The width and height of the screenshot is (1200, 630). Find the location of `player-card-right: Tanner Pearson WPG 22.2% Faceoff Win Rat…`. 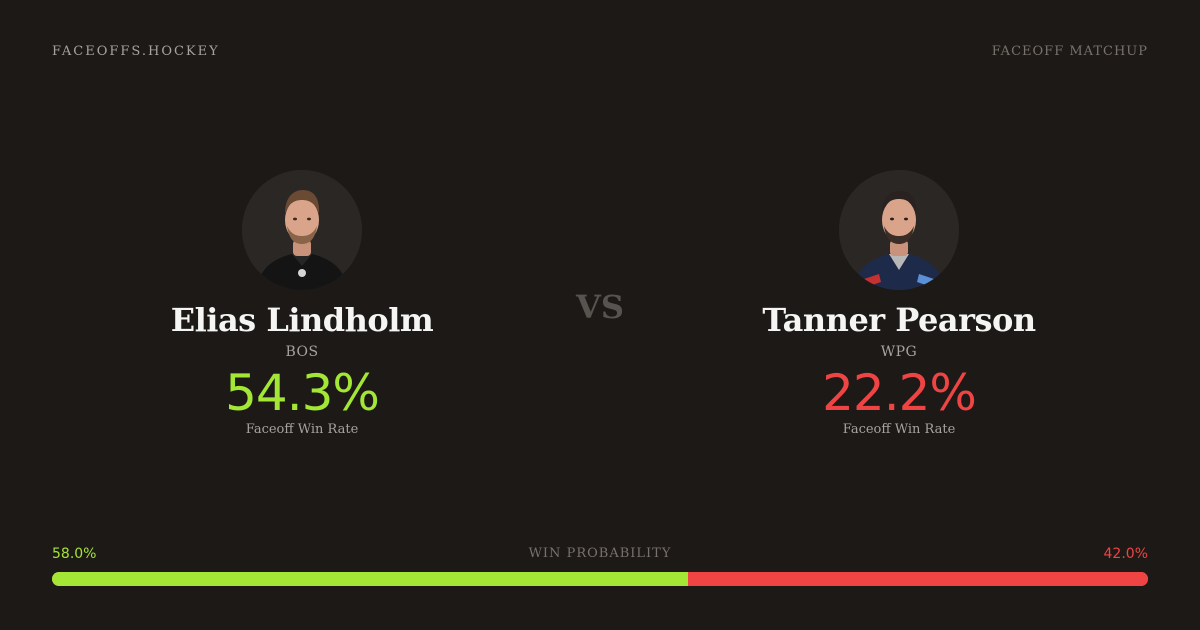

player-card-right: Tanner Pearson WPG 22.2% Faceoff Win Rat… is located at coordinates (899, 303).